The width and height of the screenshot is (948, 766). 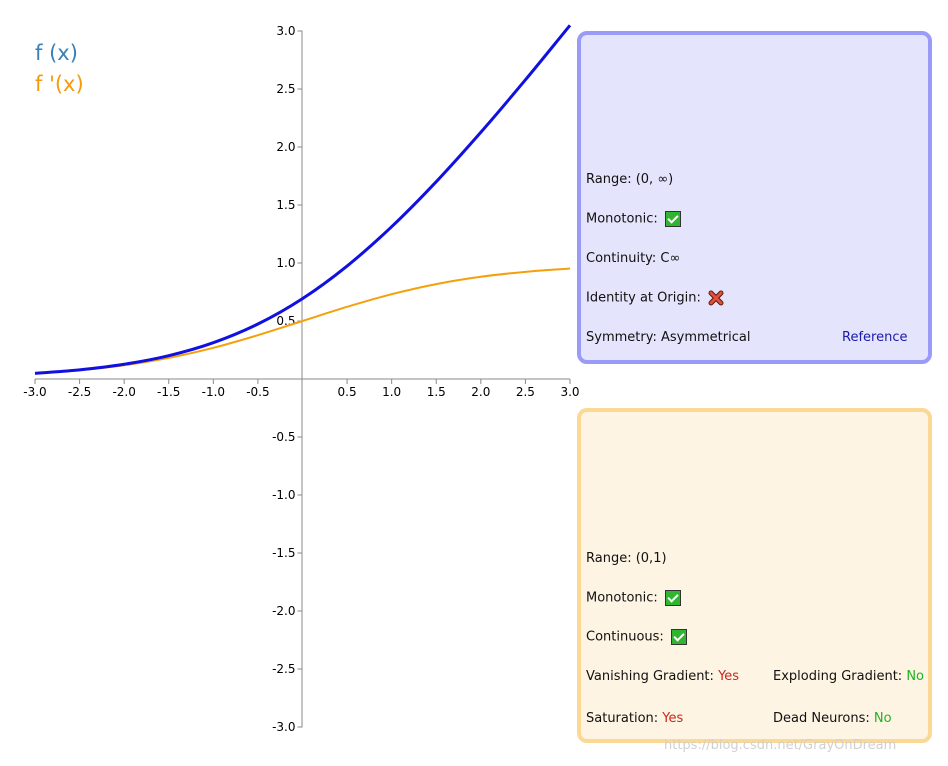 What do you see at coordinates (915, 676) in the screenshot?
I see `exploding-gradient-value: No` at bounding box center [915, 676].